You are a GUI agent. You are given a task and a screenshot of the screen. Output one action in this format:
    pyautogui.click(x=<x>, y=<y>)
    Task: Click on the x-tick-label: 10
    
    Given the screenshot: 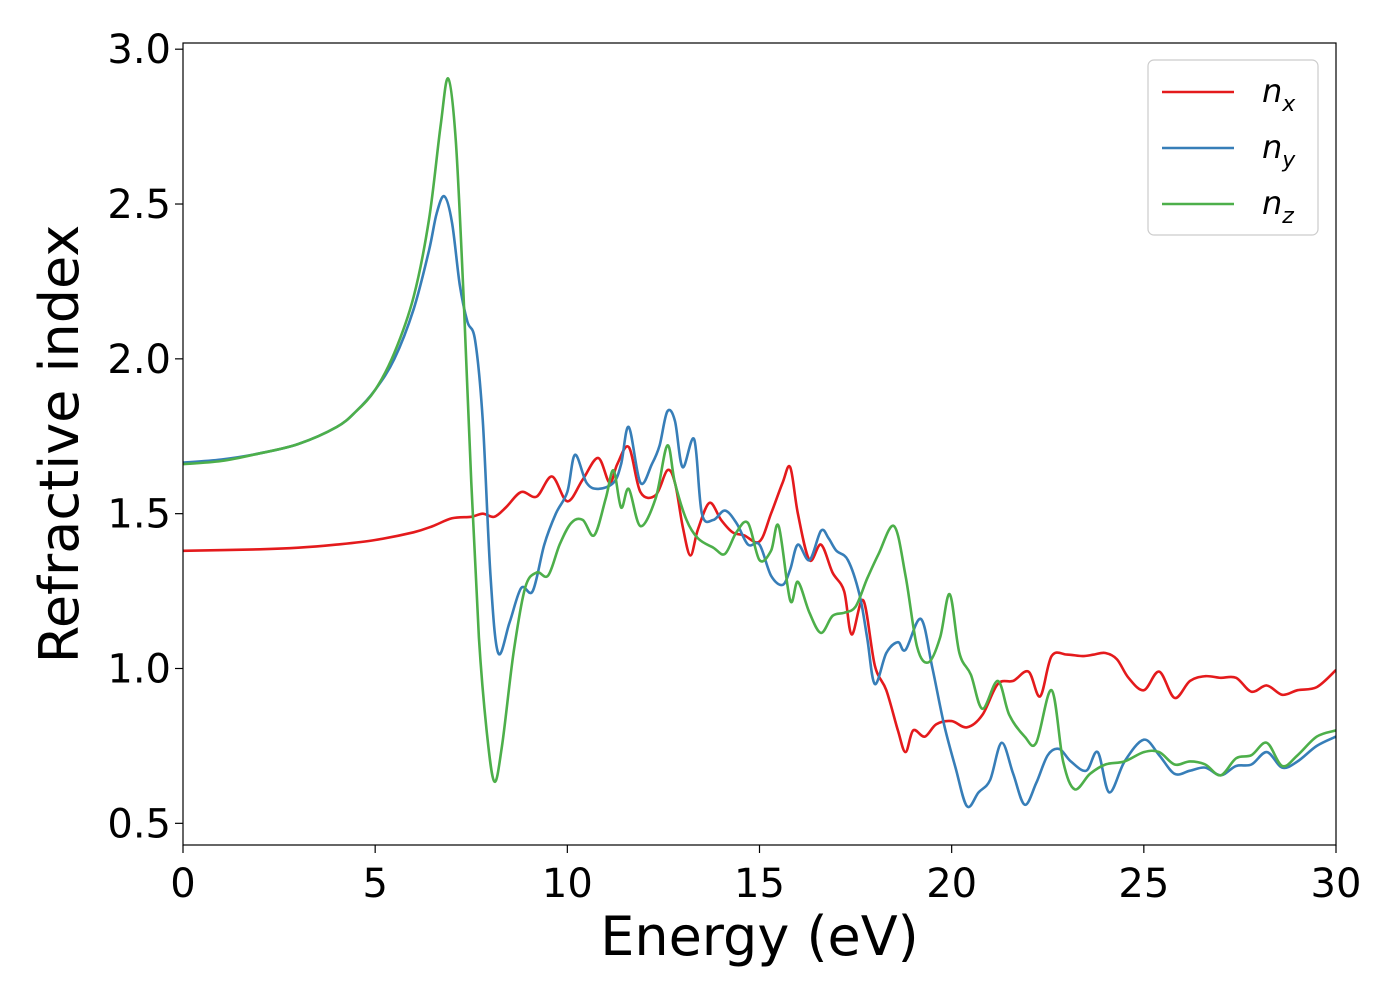 What is the action you would take?
    pyautogui.click(x=567, y=884)
    